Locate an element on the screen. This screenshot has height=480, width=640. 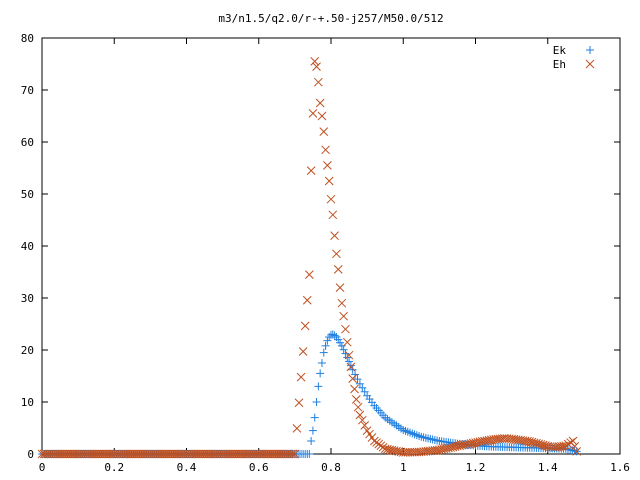
x-tick-label: 0.2 is located at coordinates (114, 467).